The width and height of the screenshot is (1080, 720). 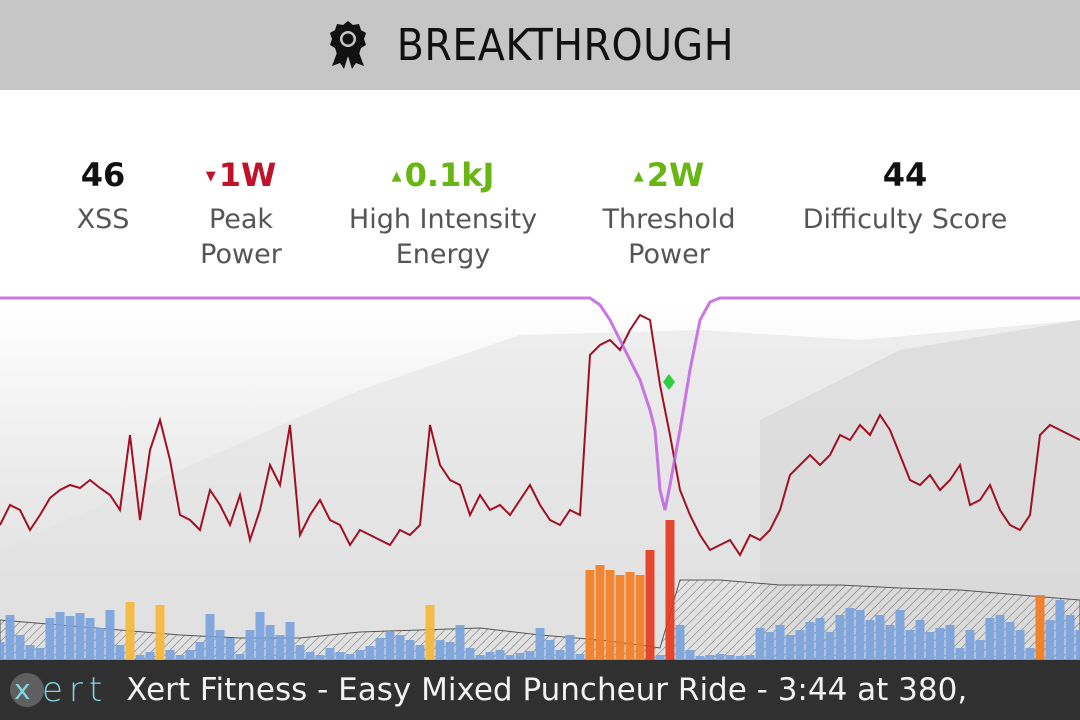 I want to click on stat-value: ▲2W, so click(x=669, y=175).